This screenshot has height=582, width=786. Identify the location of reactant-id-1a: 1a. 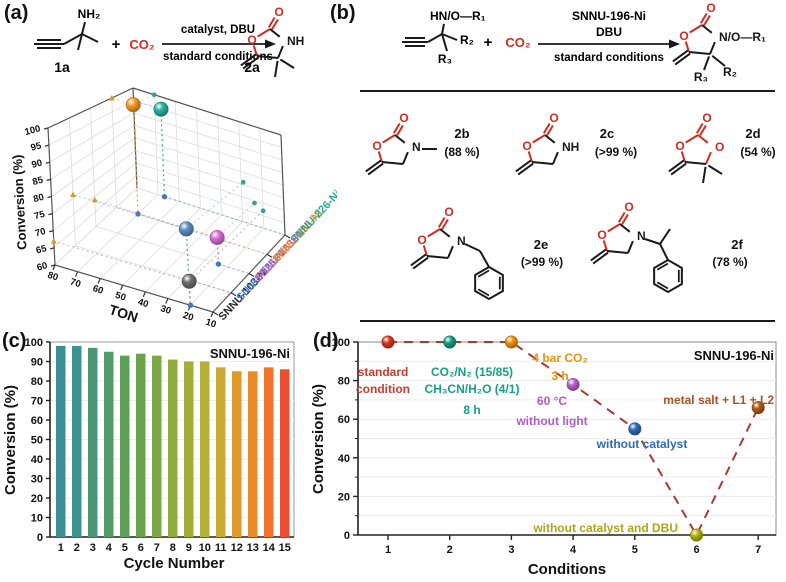
(62, 67).